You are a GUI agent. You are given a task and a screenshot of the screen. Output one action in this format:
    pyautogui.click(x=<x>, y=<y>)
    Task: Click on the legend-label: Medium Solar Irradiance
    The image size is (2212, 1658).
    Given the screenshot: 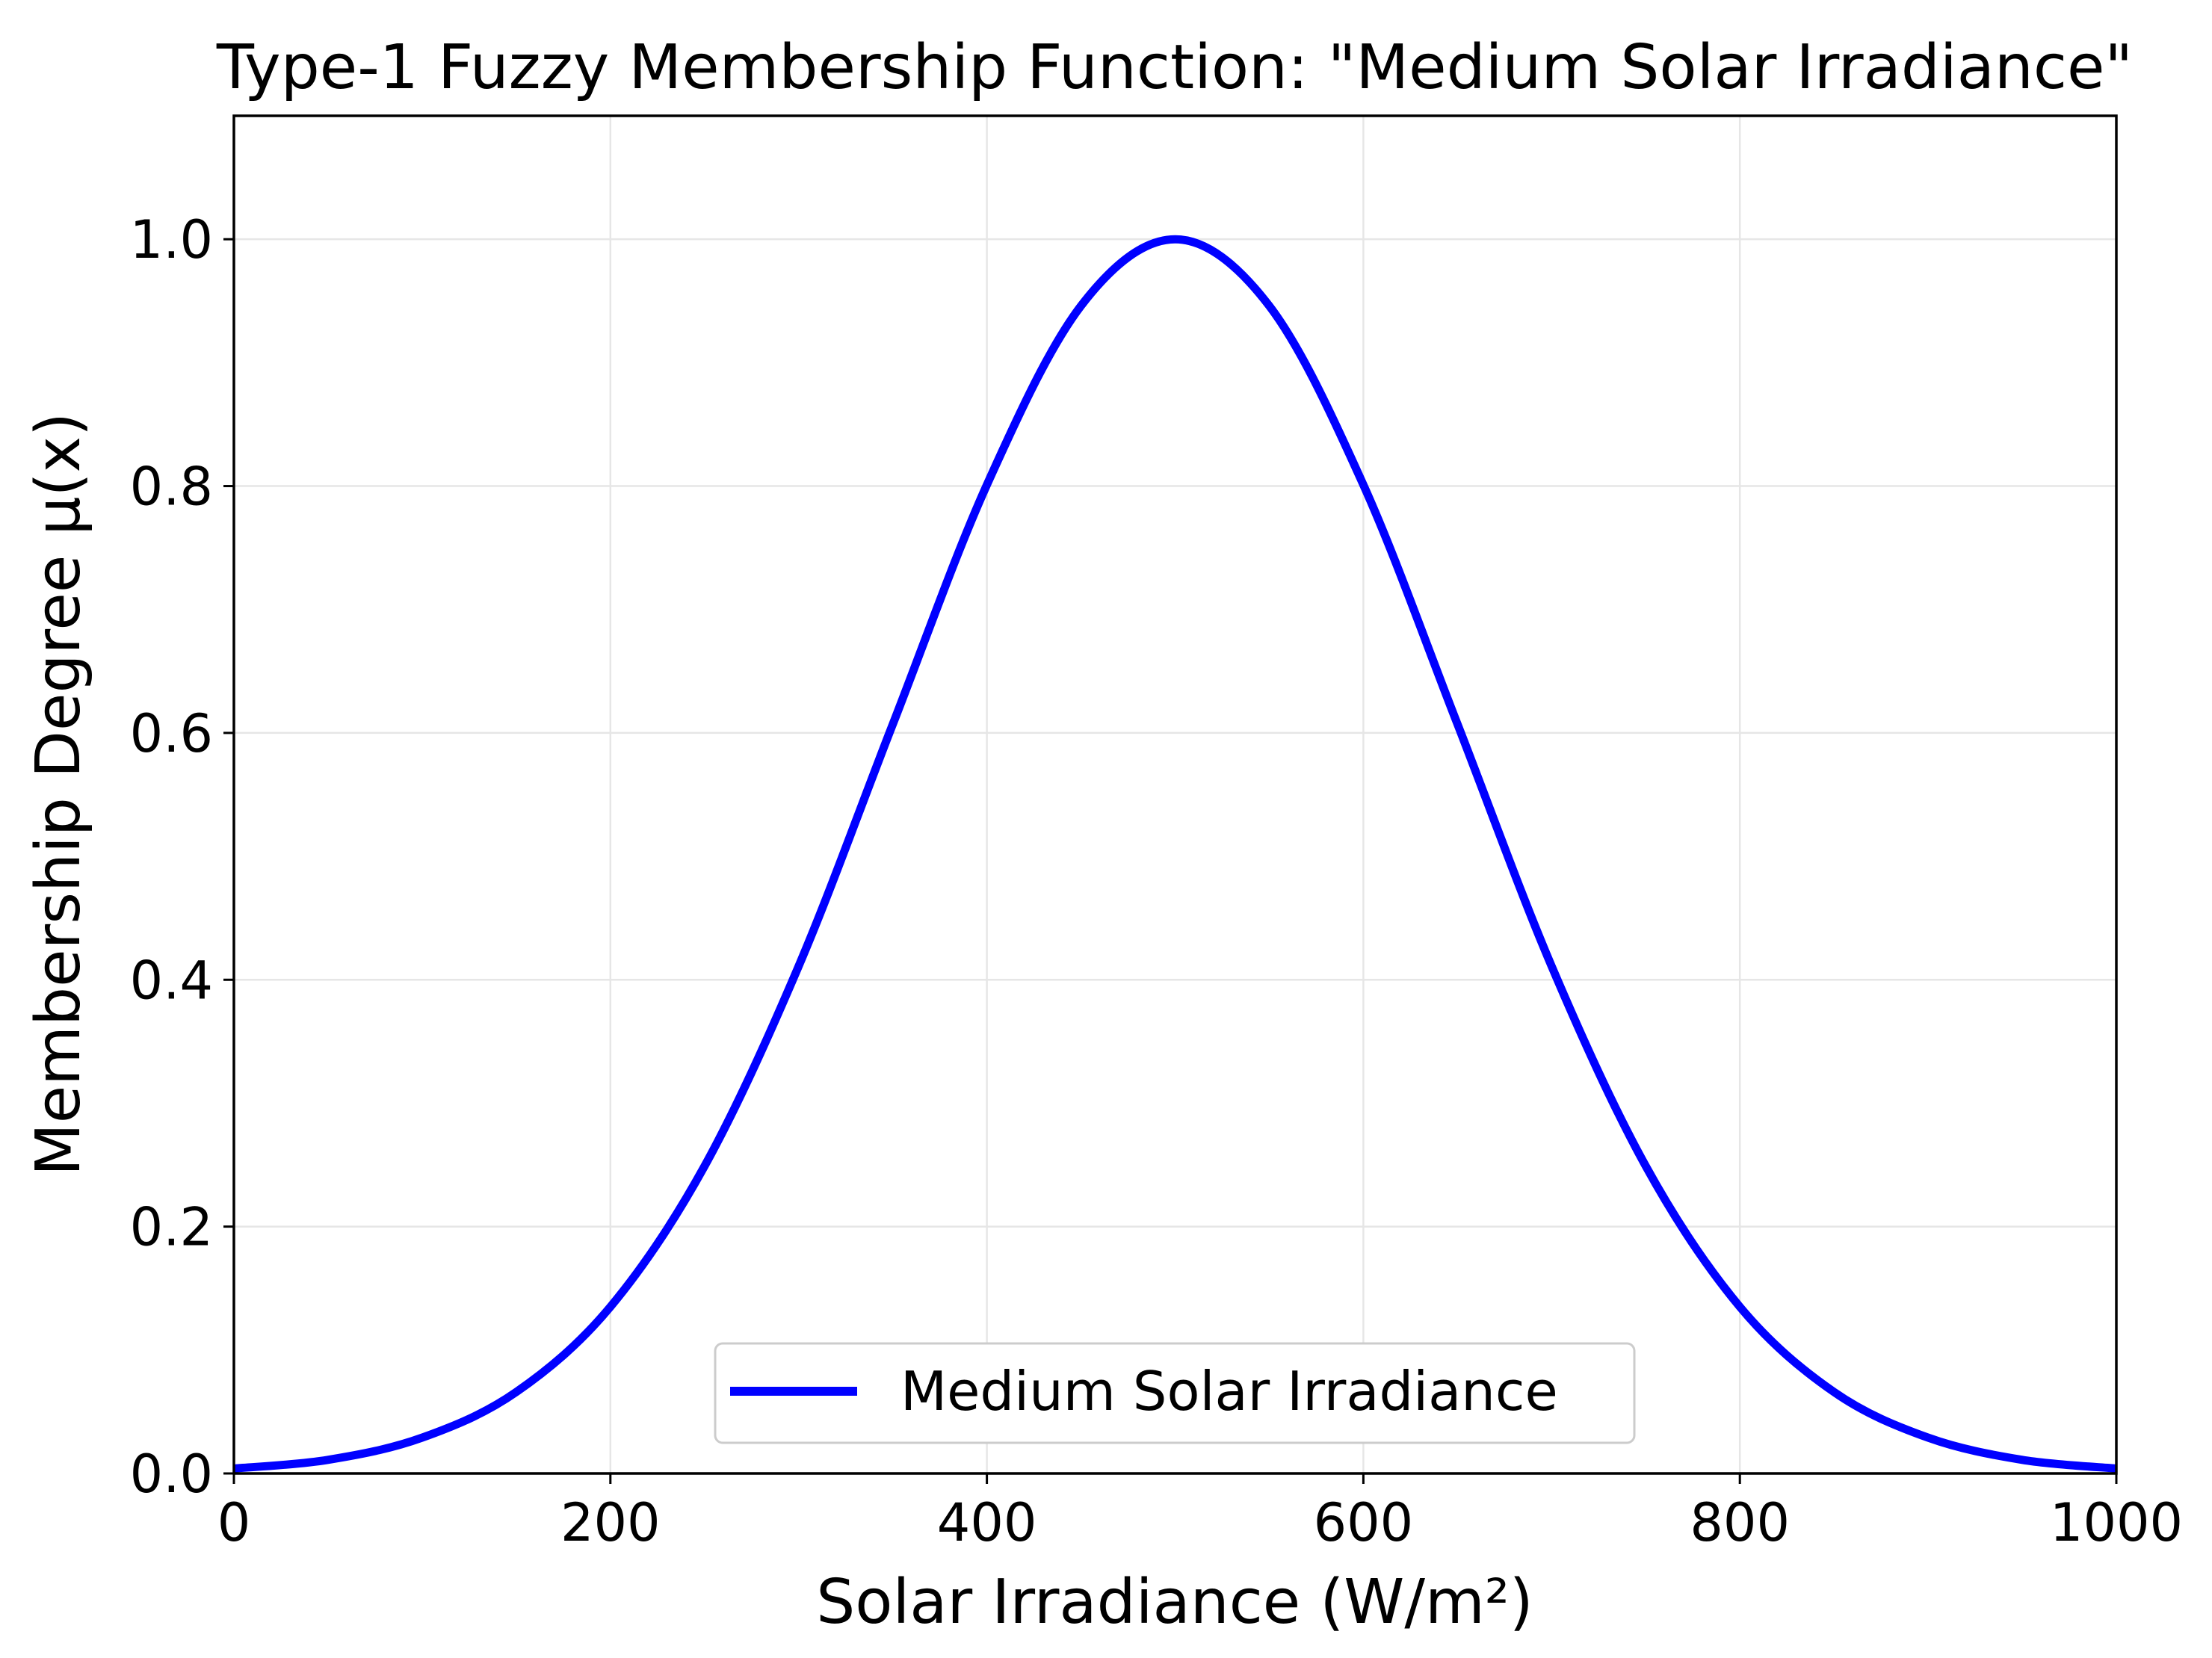 What is the action you would take?
    pyautogui.click(x=1229, y=1391)
    